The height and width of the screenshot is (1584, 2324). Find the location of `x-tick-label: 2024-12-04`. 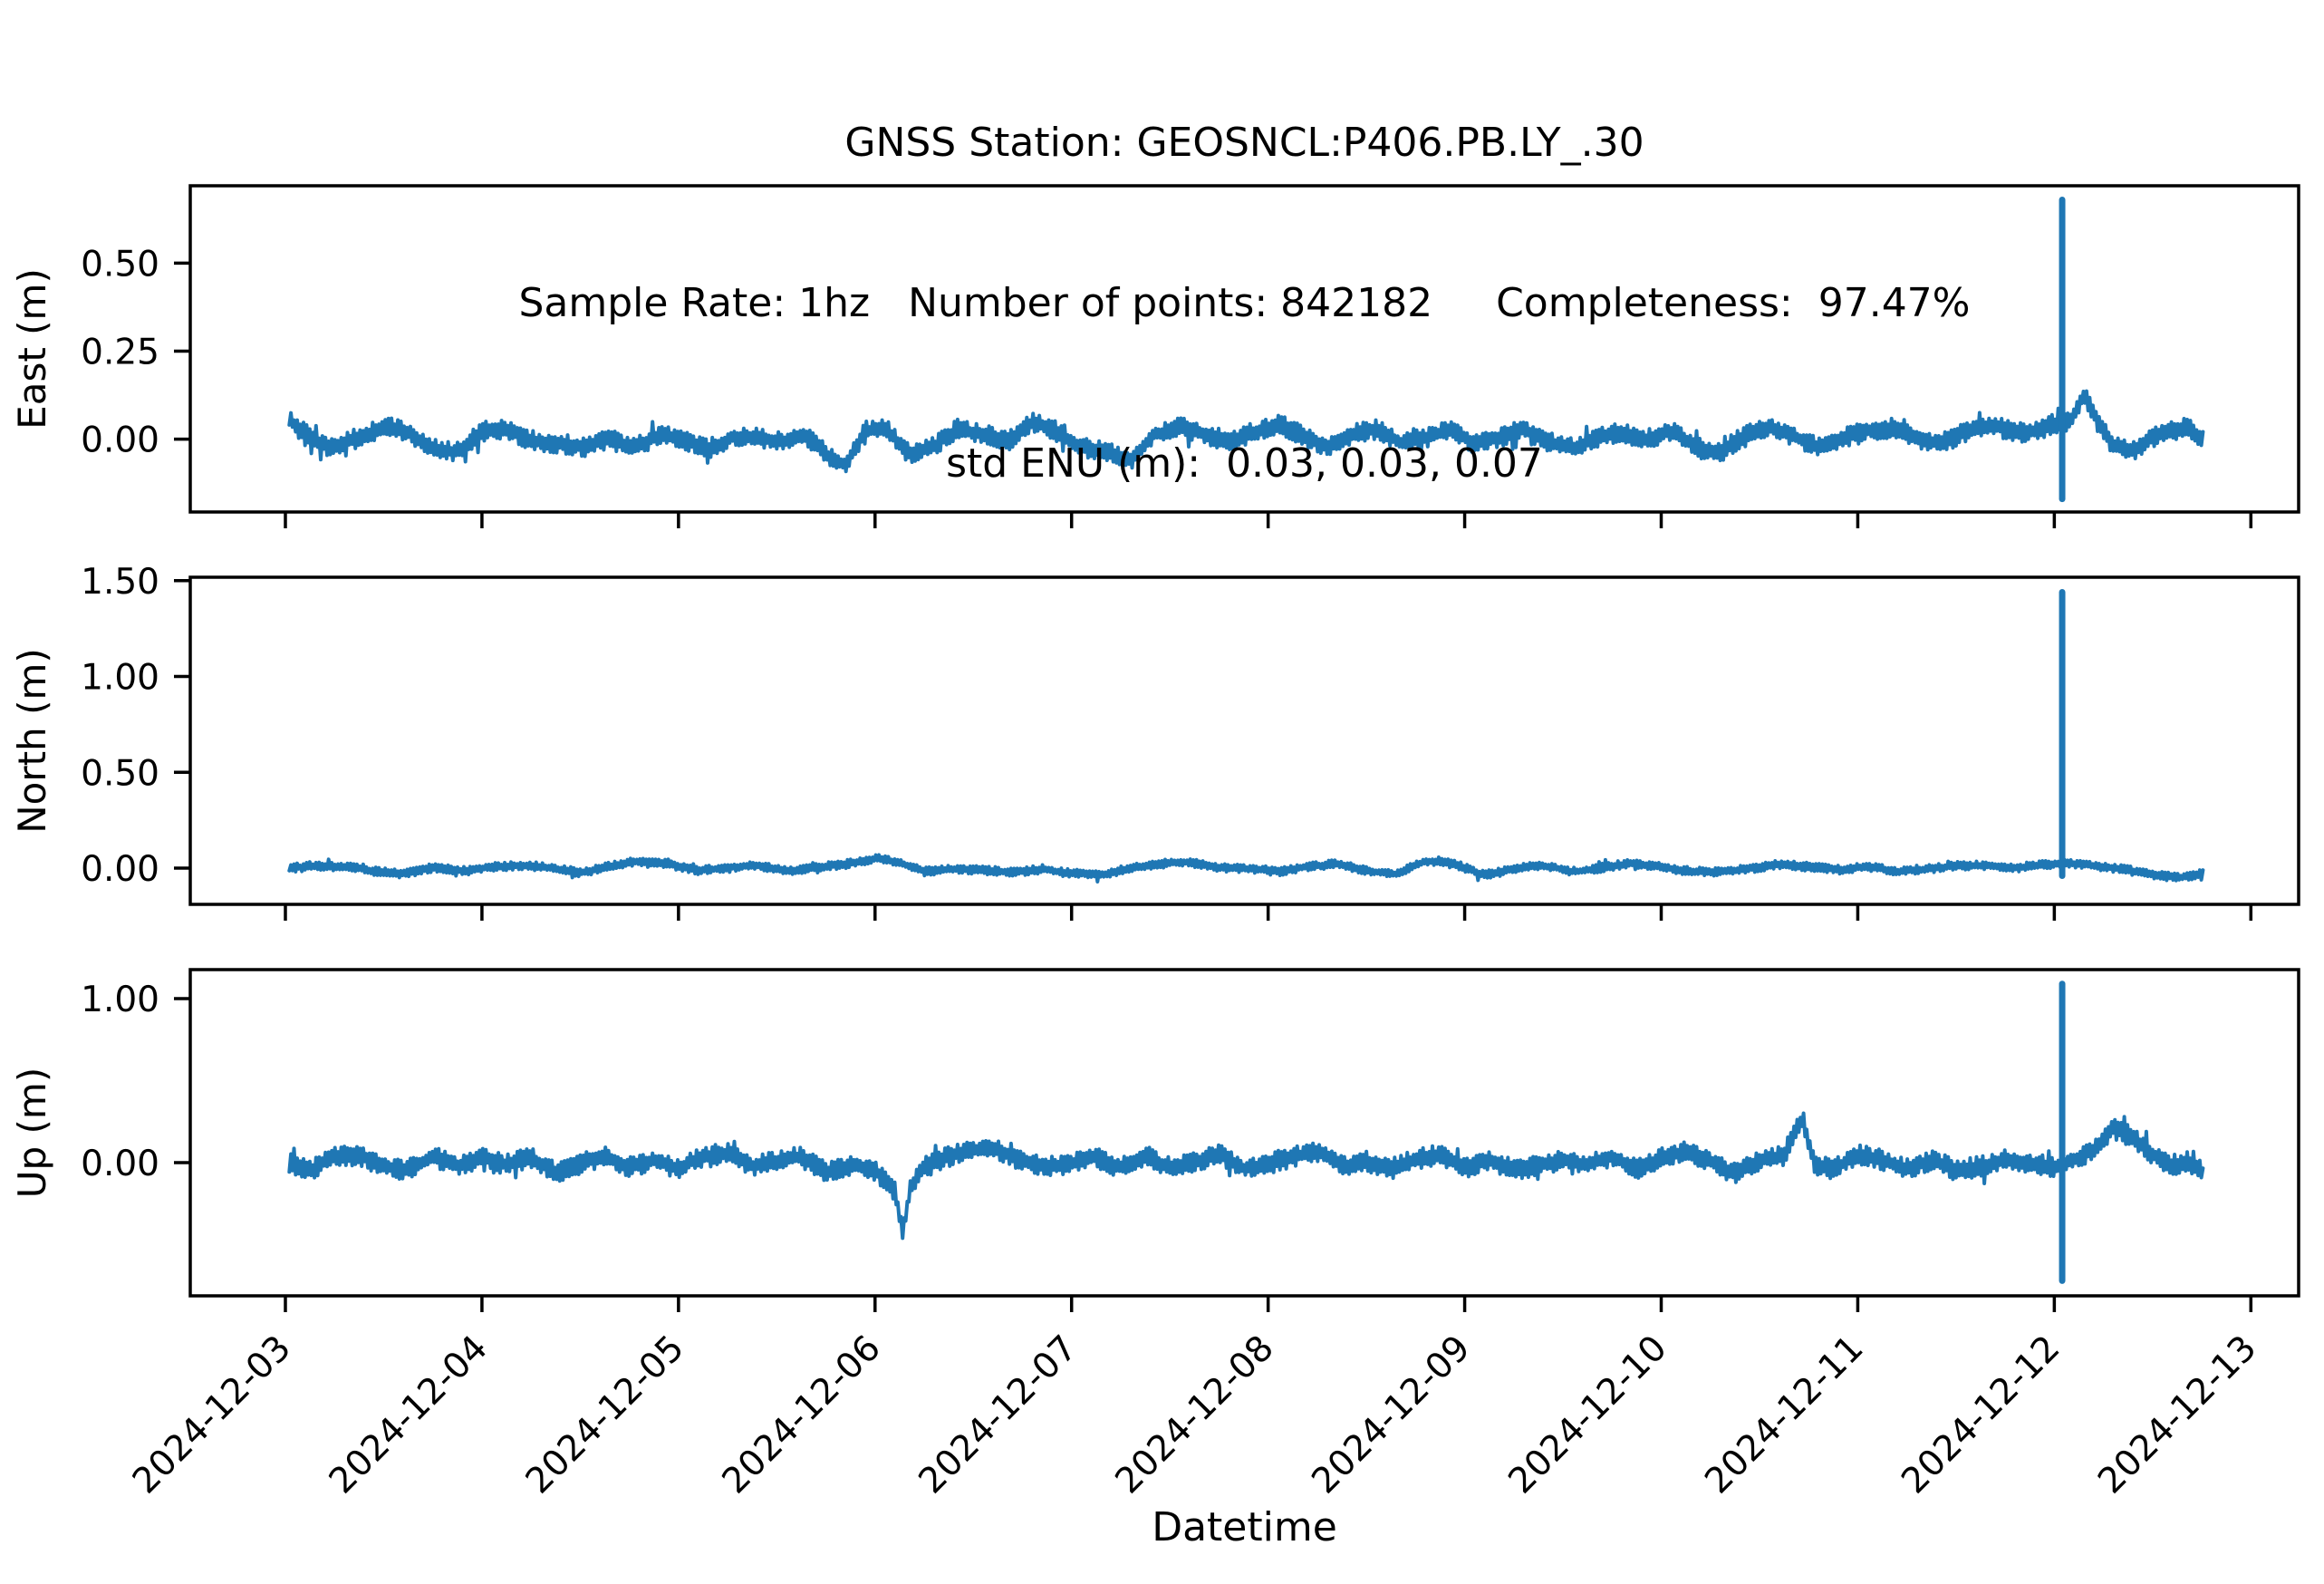

x-tick-label: 2024-12-04 is located at coordinates (409, 1415).